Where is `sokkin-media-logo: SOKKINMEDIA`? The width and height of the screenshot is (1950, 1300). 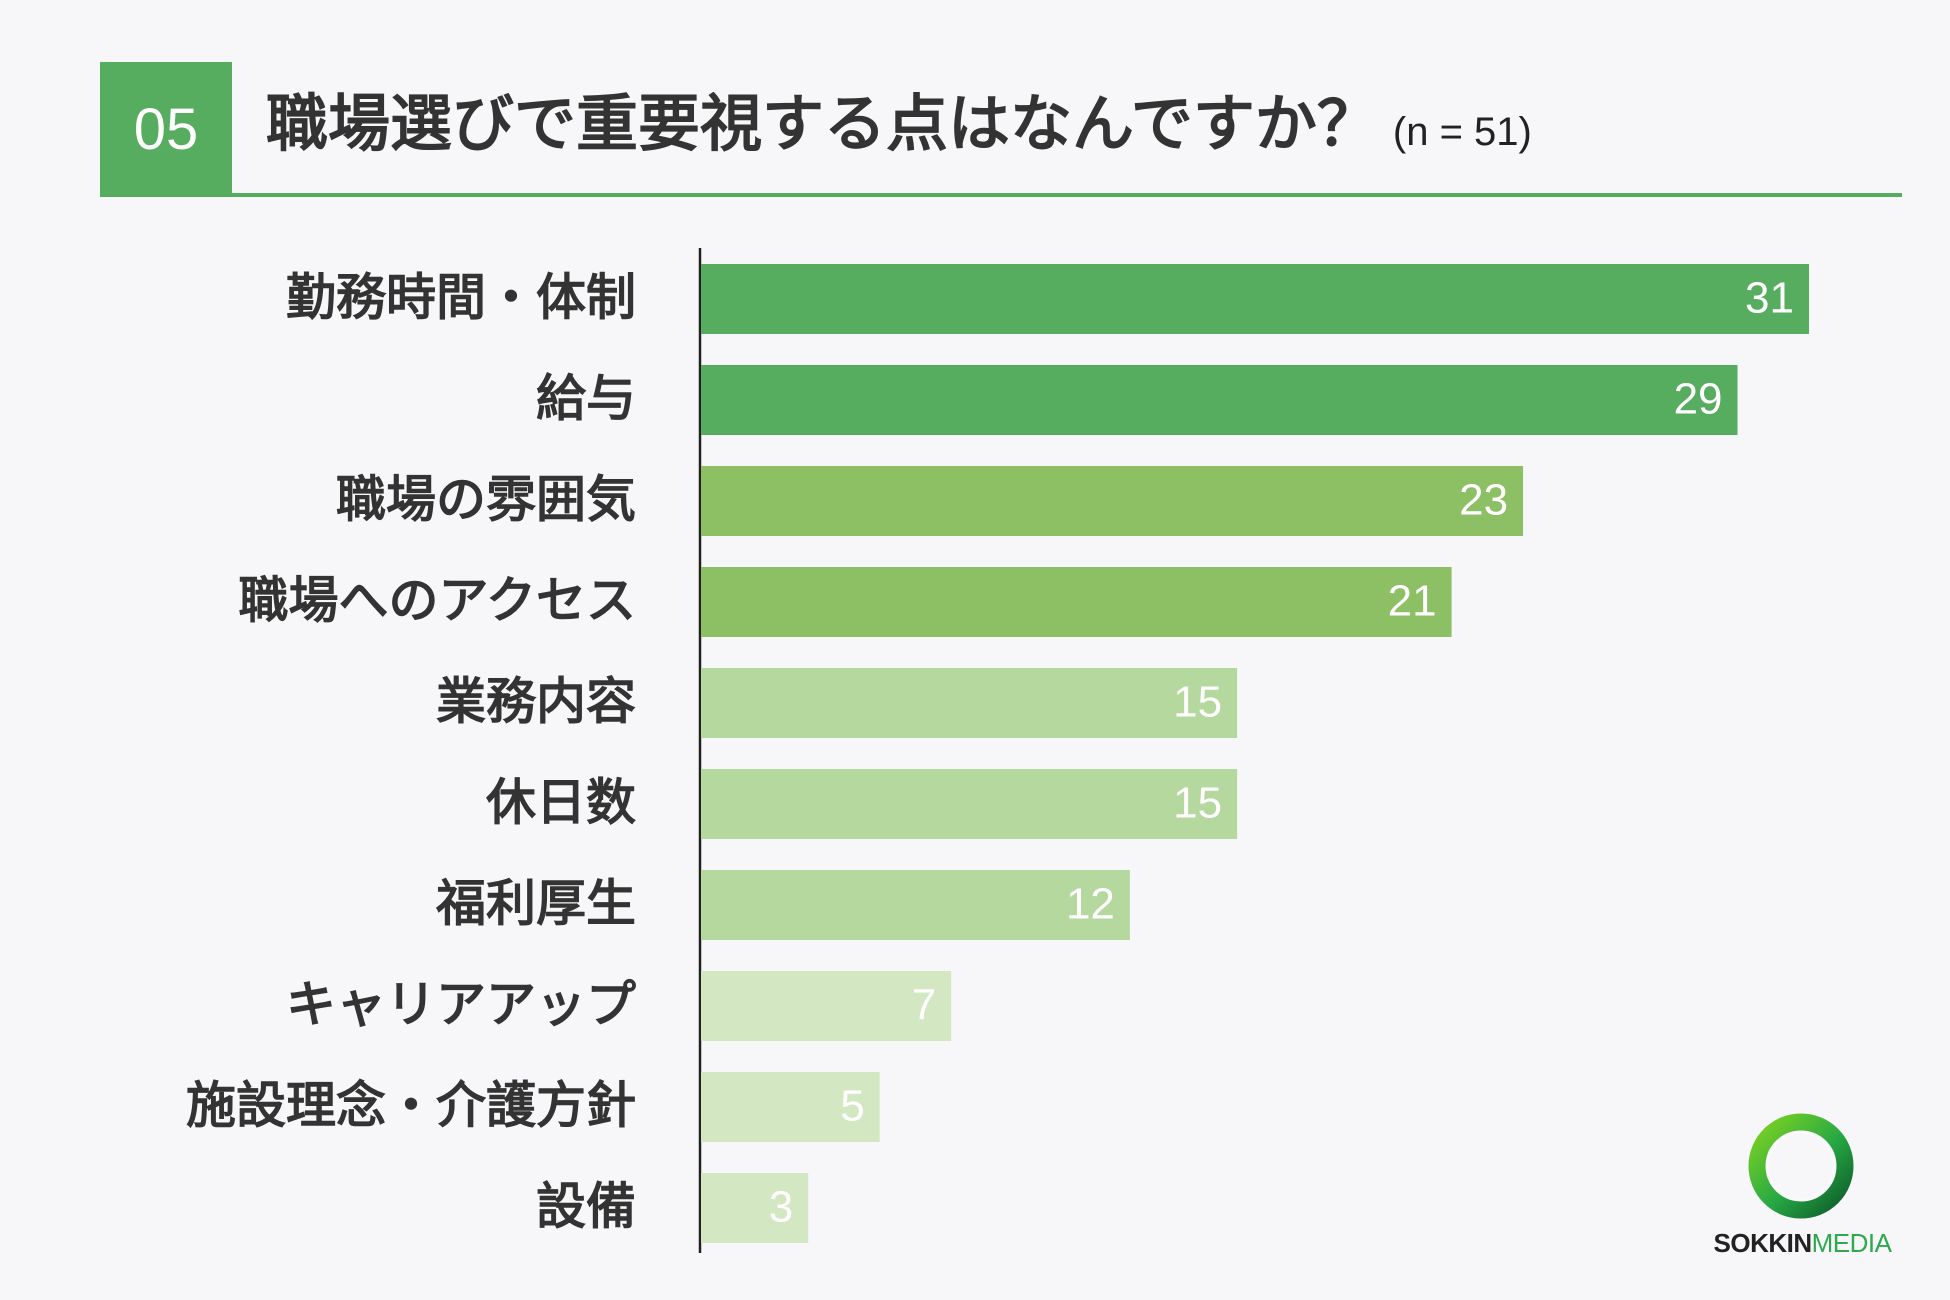 sokkin-media-logo: SOKKINMEDIA is located at coordinates (1802, 1183).